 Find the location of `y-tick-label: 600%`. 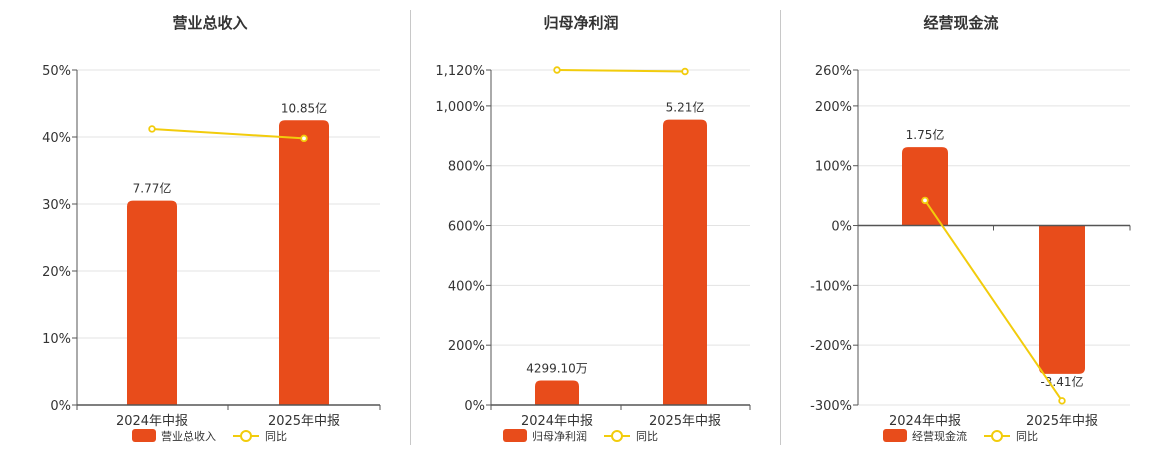

y-tick-label: 600% is located at coordinates (466, 227).